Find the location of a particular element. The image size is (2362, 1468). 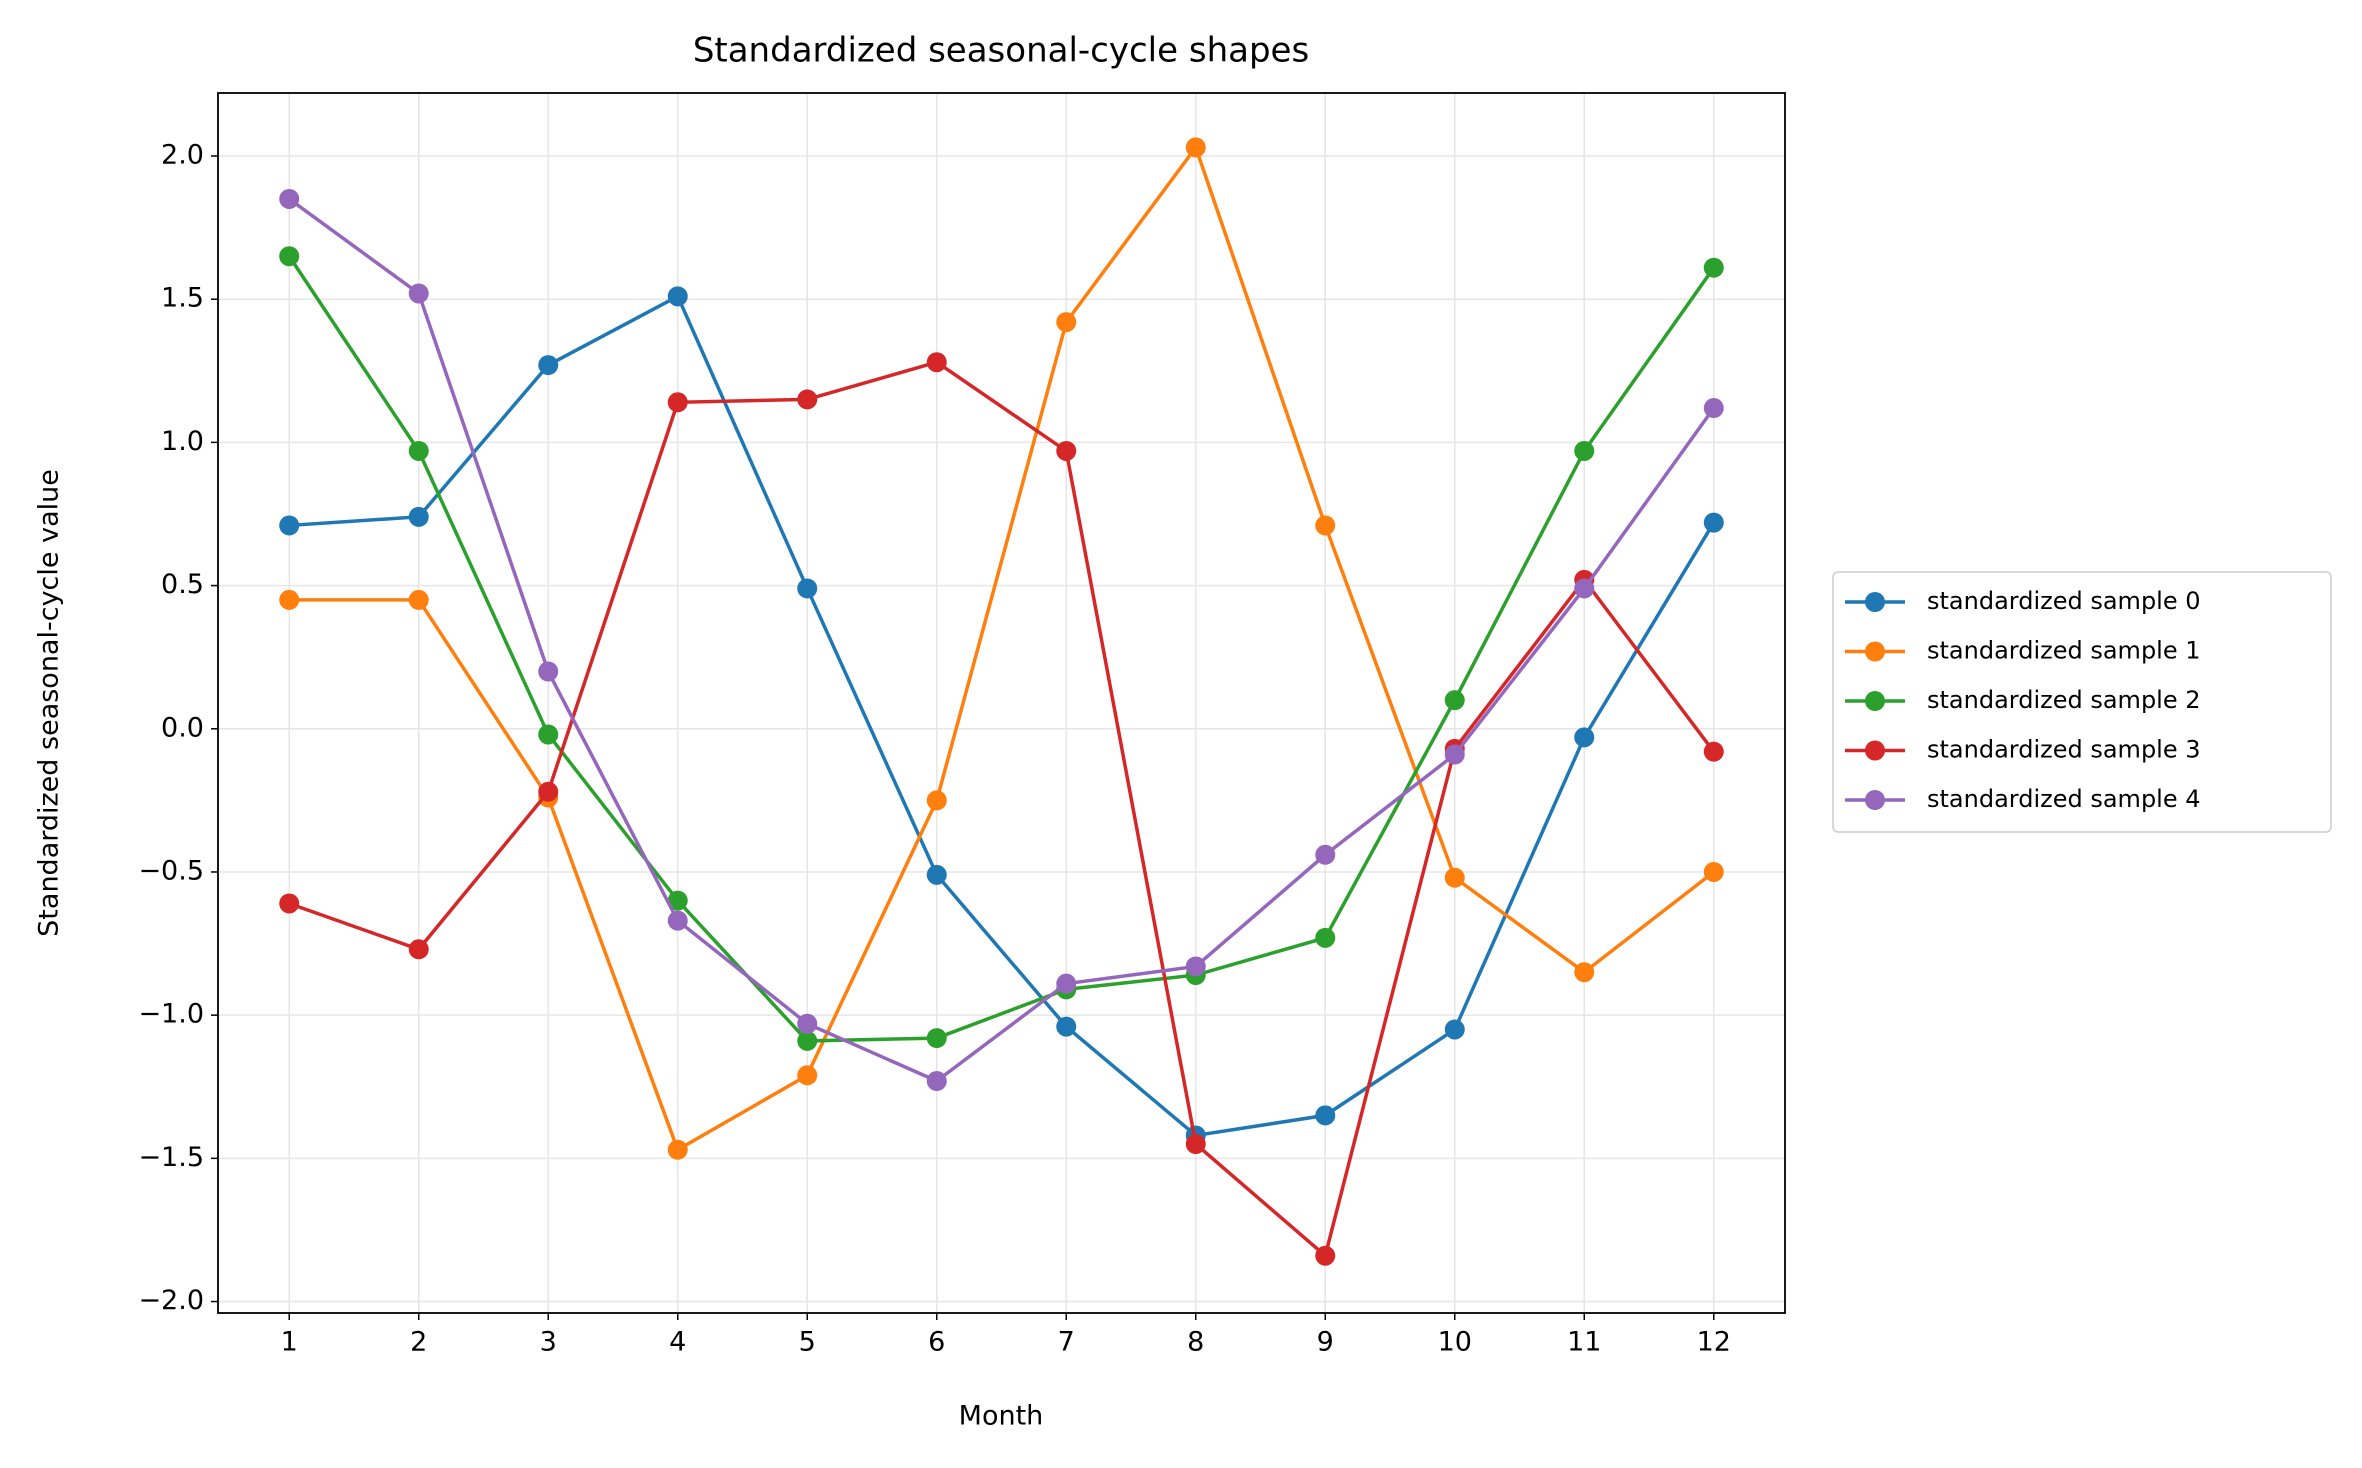

x-tick-label: 10 is located at coordinates (1455, 1342).